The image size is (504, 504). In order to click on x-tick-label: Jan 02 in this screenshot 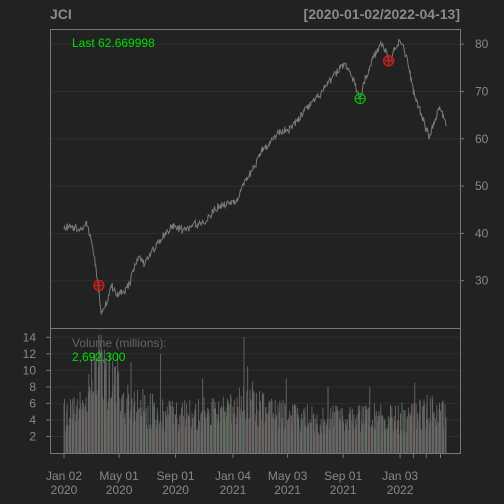, I will do `click(64, 476)`.